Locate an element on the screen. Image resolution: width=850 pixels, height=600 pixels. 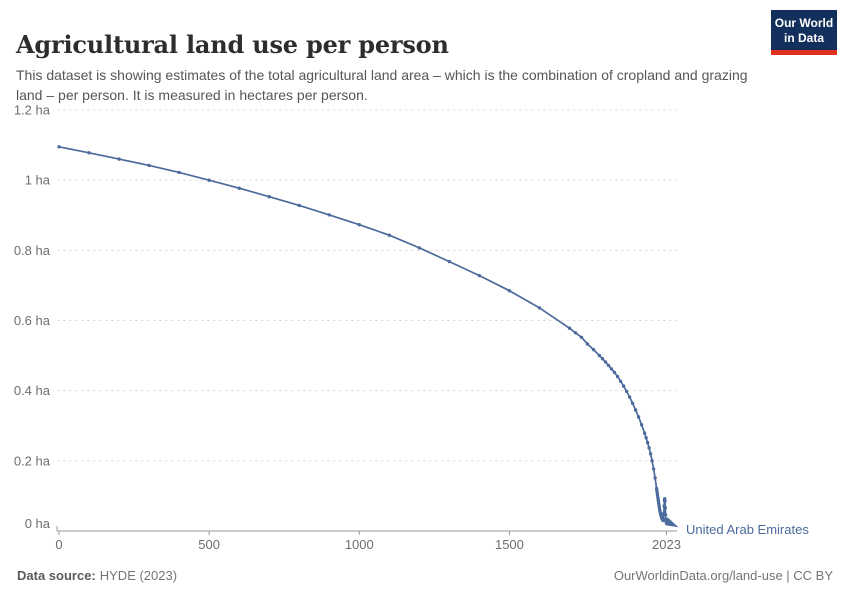
y-axis-tick-label: 0.2 ha is located at coordinates (32, 460).